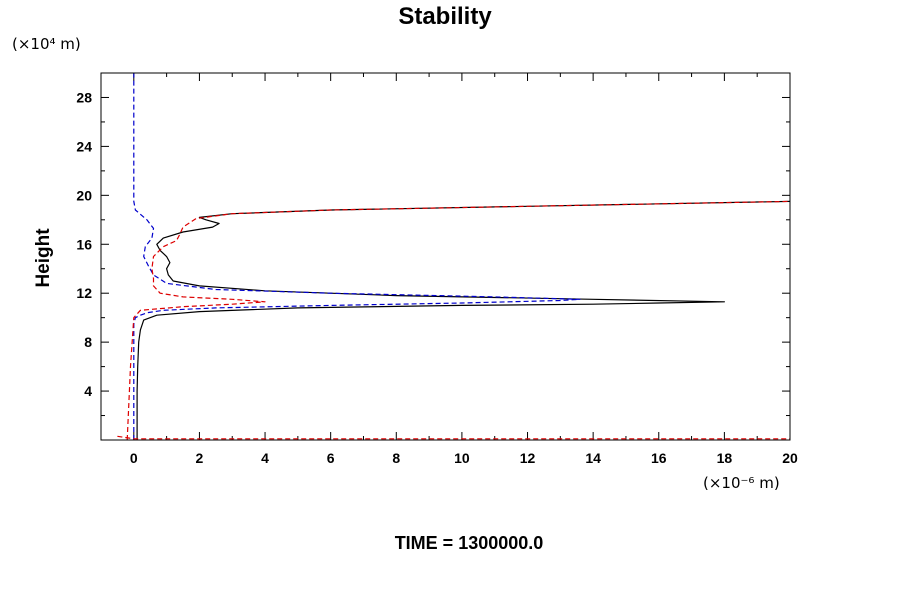  What do you see at coordinates (88, 342) in the screenshot?
I see `y-tick-label: 8` at bounding box center [88, 342].